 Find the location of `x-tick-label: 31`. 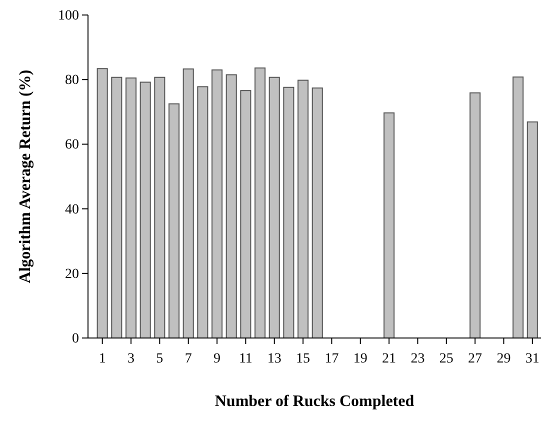

x-tick-label: 31 is located at coordinates (532, 358).